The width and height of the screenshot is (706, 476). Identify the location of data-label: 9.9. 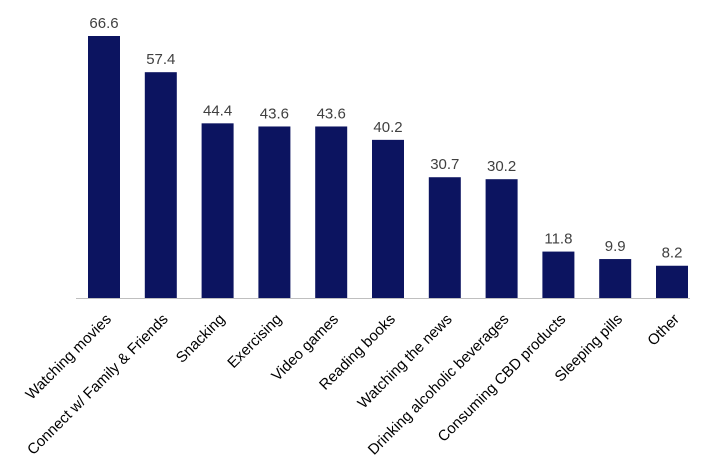
(615, 246).